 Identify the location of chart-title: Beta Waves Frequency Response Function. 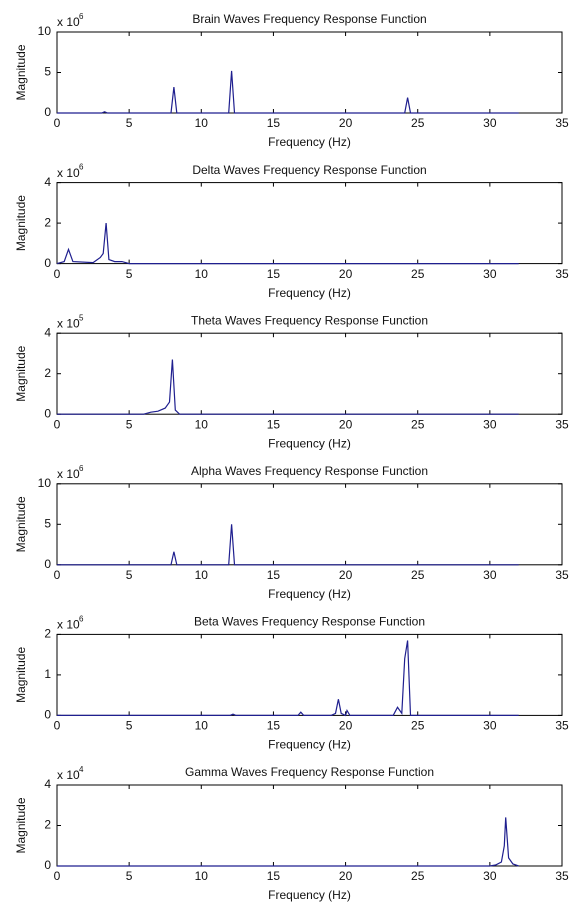
(309, 622).